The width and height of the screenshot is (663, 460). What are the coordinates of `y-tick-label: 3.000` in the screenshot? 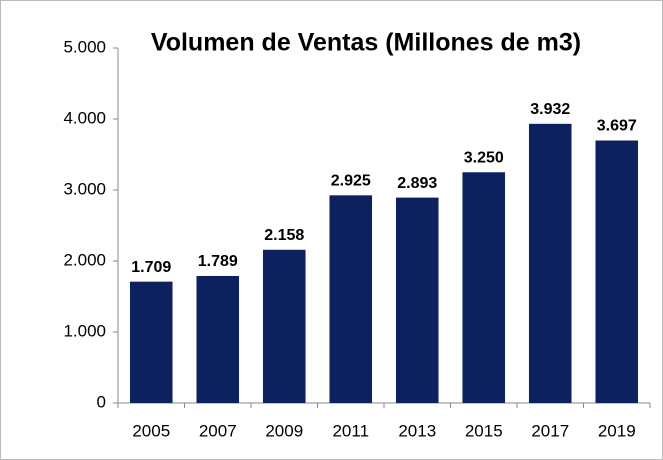 It's located at (84, 188).